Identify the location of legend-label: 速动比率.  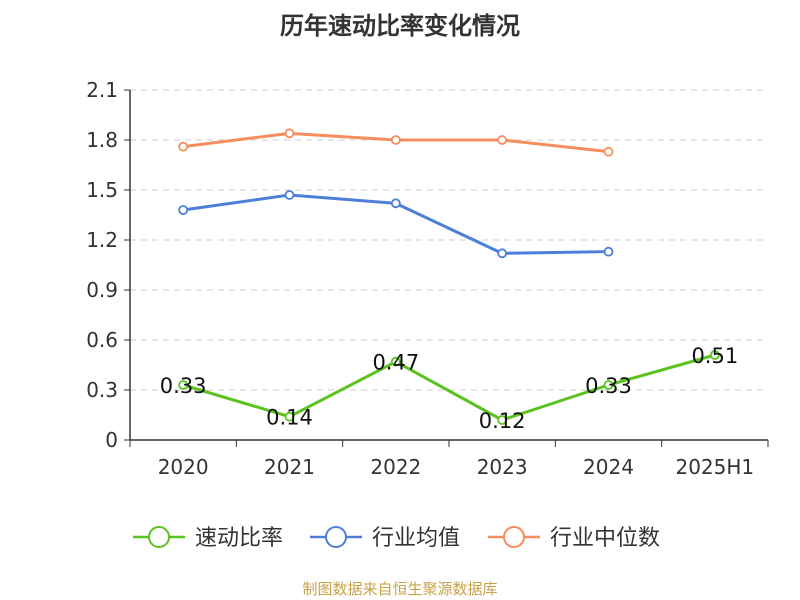
(239, 538).